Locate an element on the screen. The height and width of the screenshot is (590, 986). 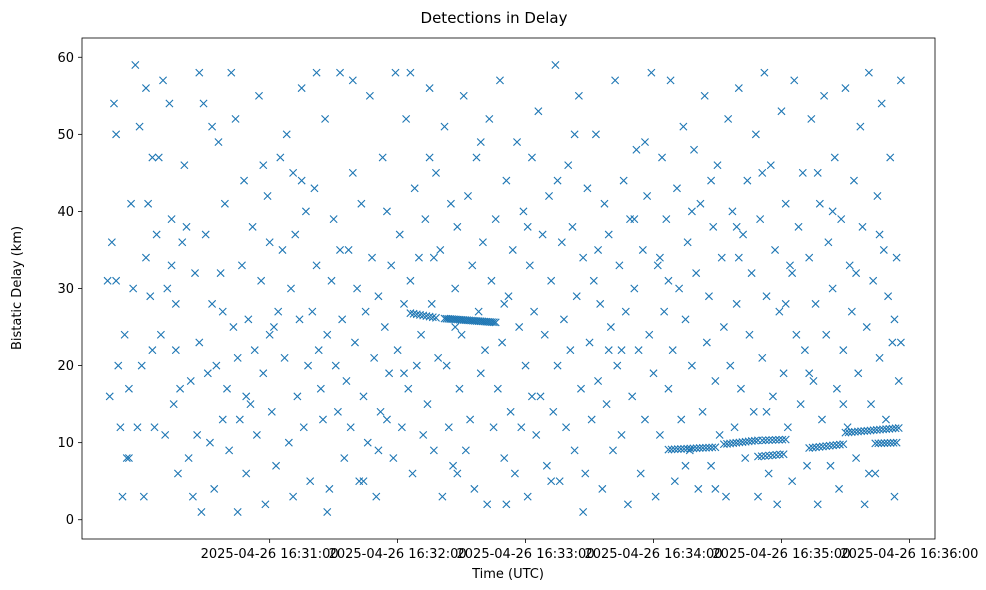
x-tick-label: 2025-04-26 16:35:00 is located at coordinates (781, 554).